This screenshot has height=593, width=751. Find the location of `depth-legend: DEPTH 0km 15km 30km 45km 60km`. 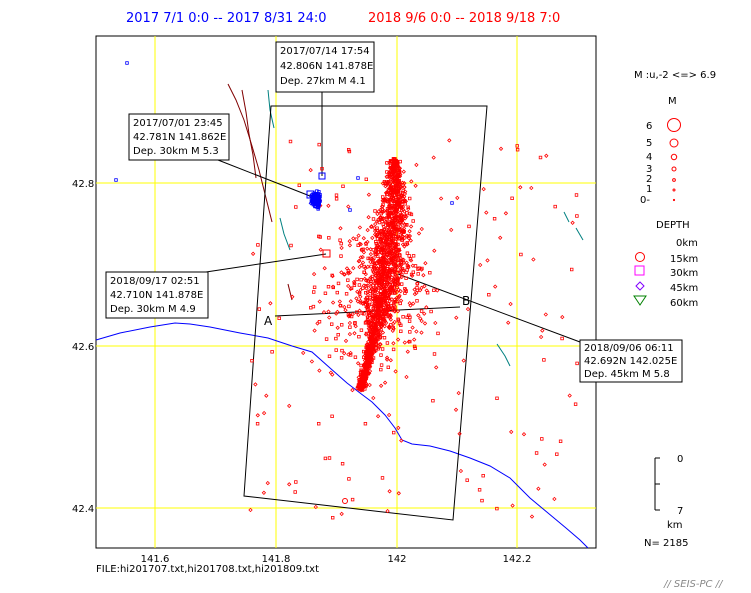

depth-legend: DEPTH 0km 15km 30km 45km 60km is located at coordinates (665, 264).